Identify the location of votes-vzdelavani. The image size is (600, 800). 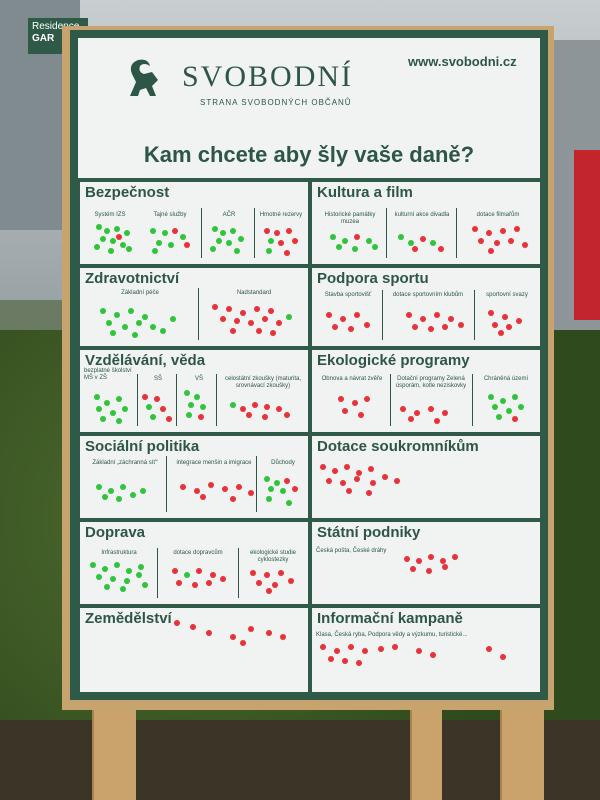
(194, 391).